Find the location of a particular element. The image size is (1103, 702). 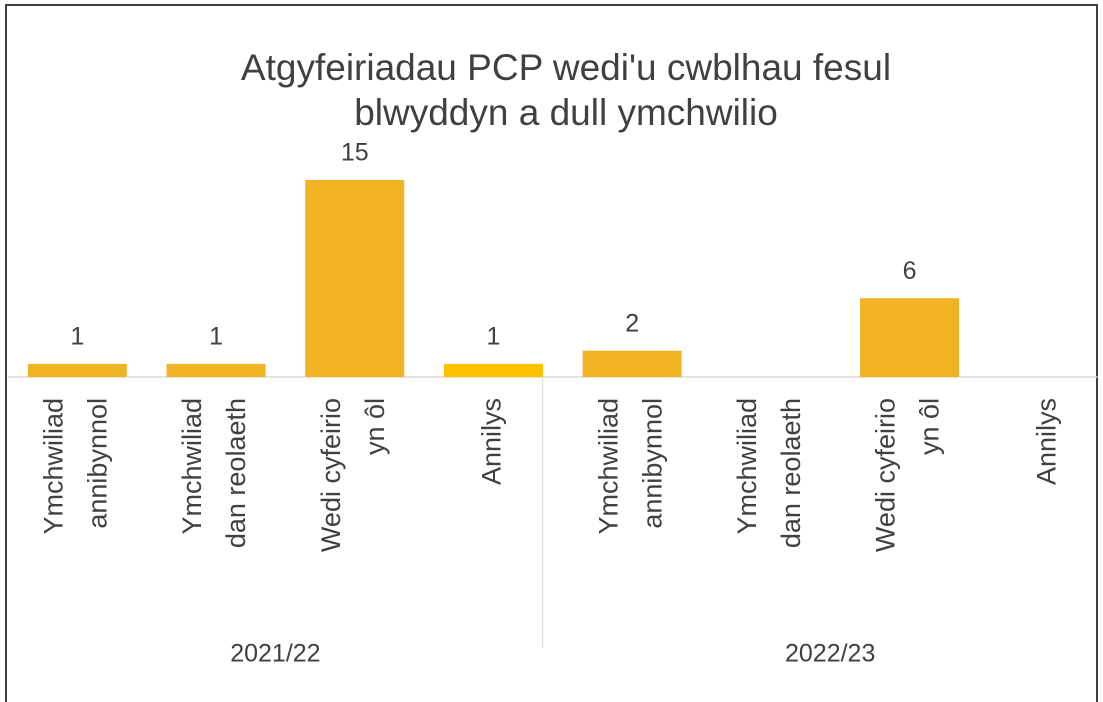

group-label: 2022/23 is located at coordinates (830, 654).